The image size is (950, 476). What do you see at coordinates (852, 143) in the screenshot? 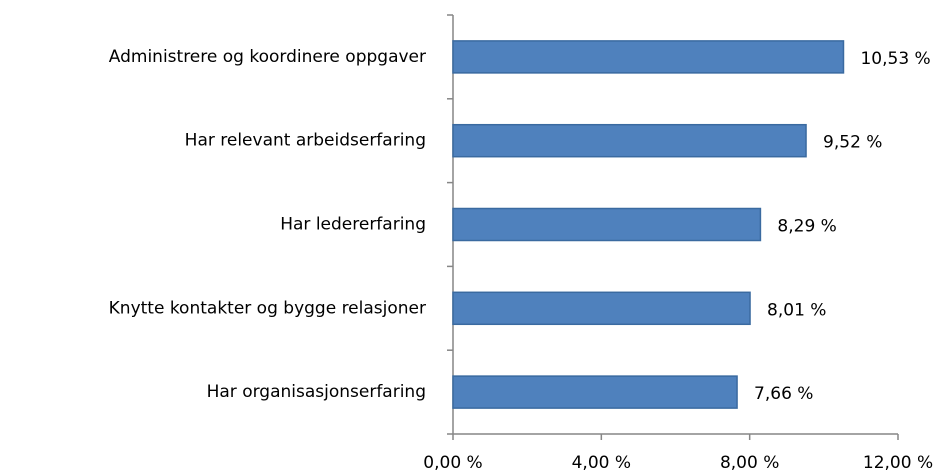
I see `value-label: 9,52 %` at bounding box center [852, 143].